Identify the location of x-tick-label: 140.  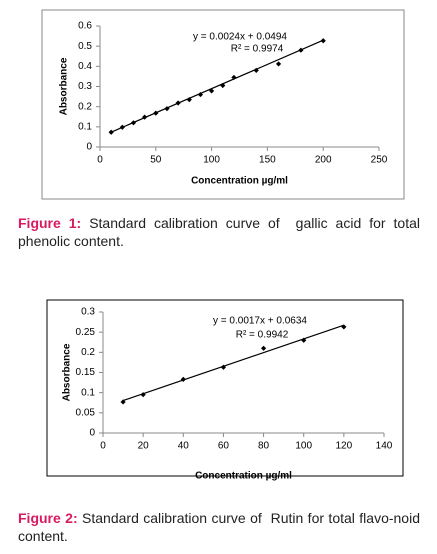
(384, 446).